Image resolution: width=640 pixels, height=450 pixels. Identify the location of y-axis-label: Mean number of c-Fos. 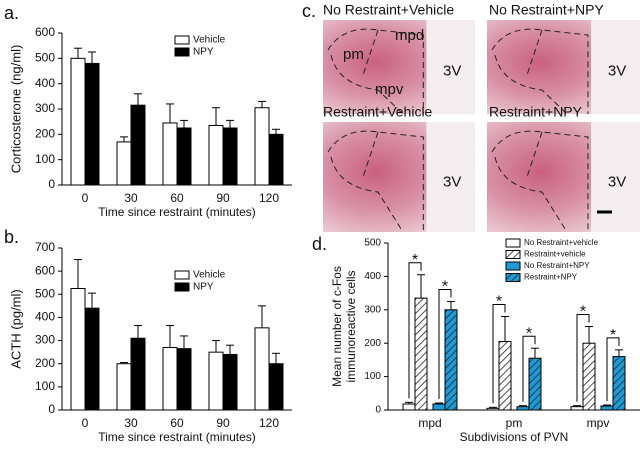
(337, 326).